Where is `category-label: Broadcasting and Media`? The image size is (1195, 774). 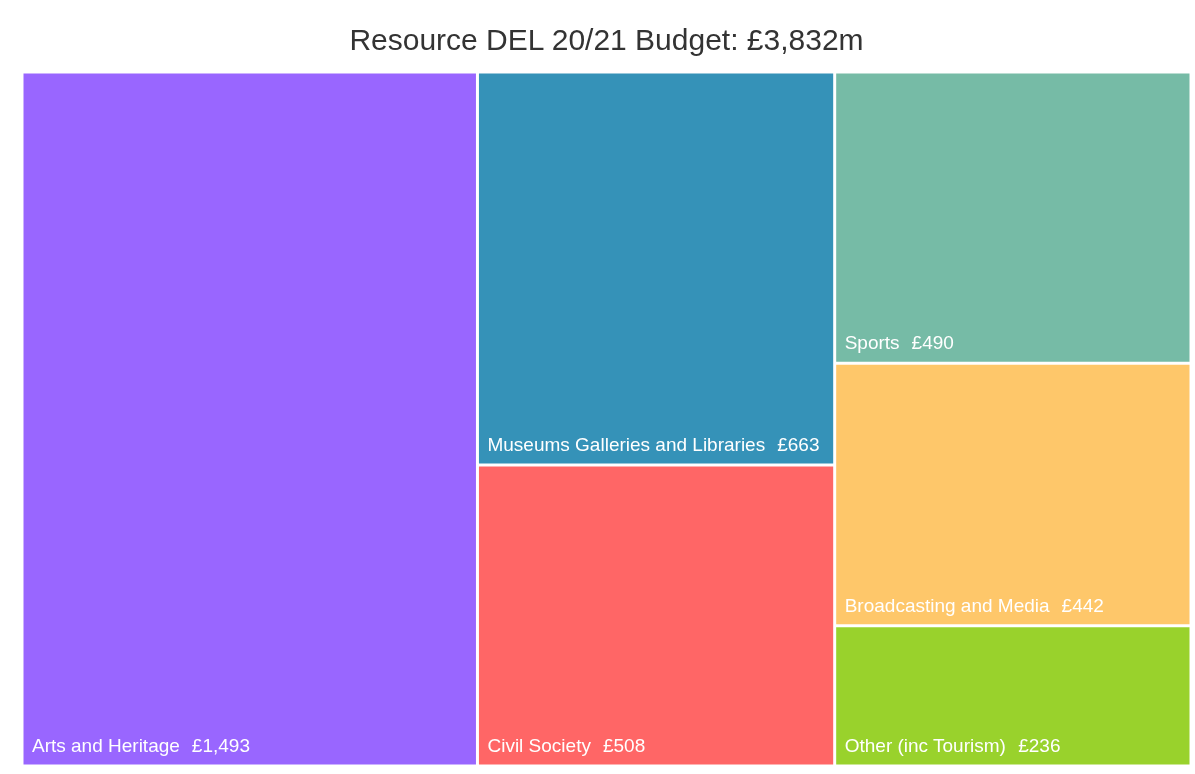 category-label: Broadcasting and Media is located at coordinates (947, 605).